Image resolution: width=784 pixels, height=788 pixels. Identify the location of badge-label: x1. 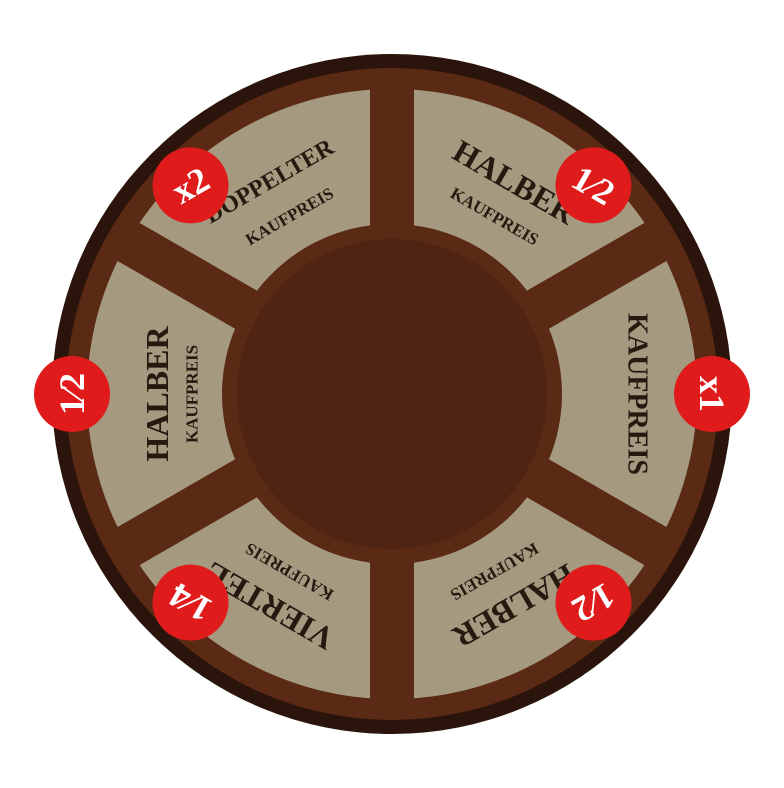
(712, 394).